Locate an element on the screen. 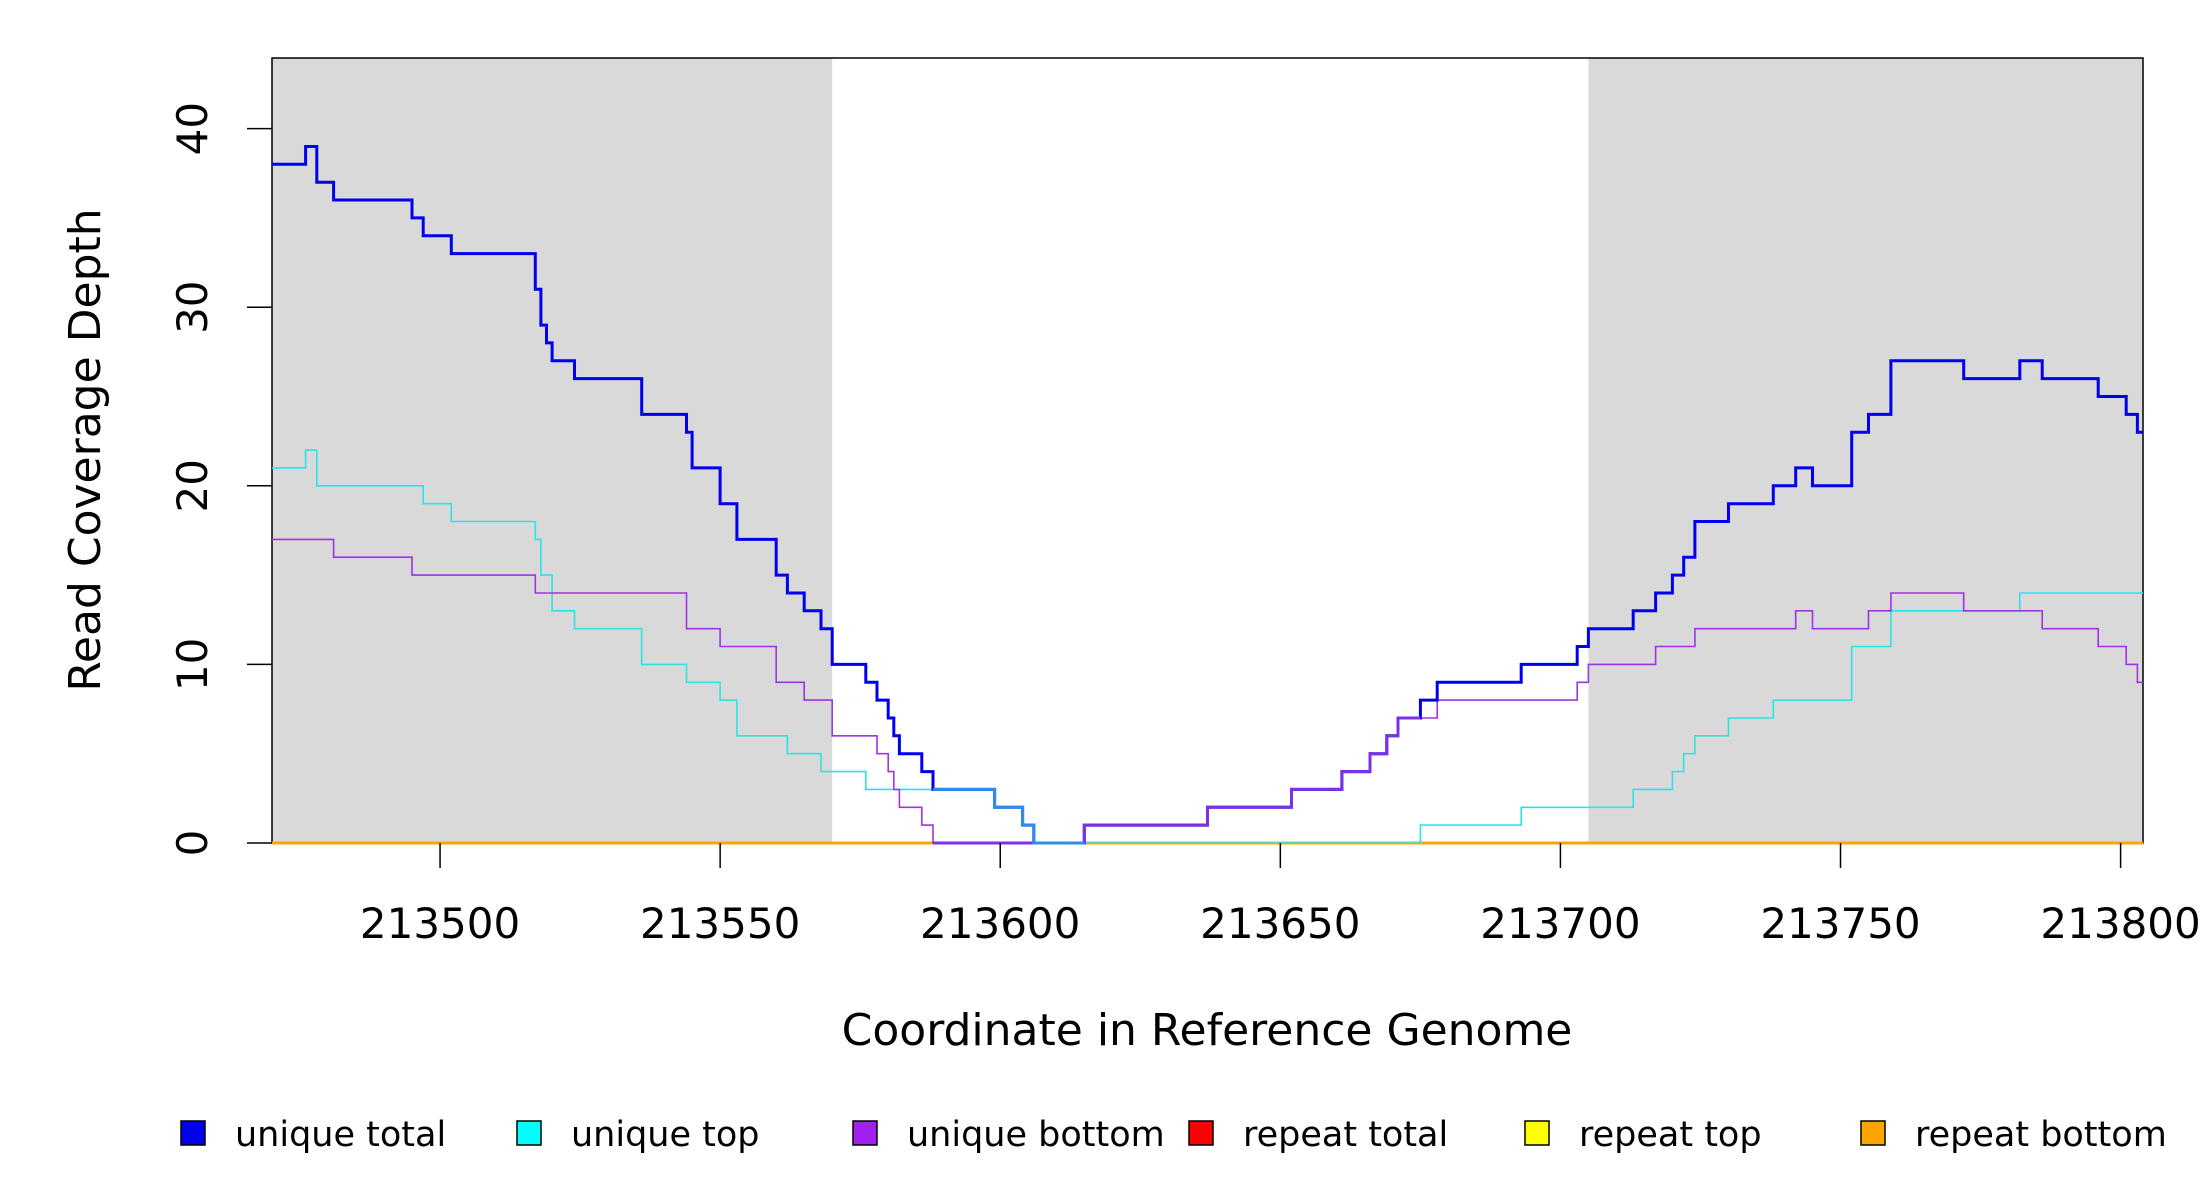 This screenshot has width=2200, height=1200. legend-swatch-unique-total is located at coordinates (193, 1133).